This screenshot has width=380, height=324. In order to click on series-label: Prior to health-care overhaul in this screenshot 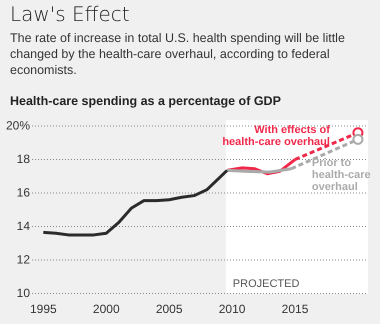, I will do `click(341, 174)`.